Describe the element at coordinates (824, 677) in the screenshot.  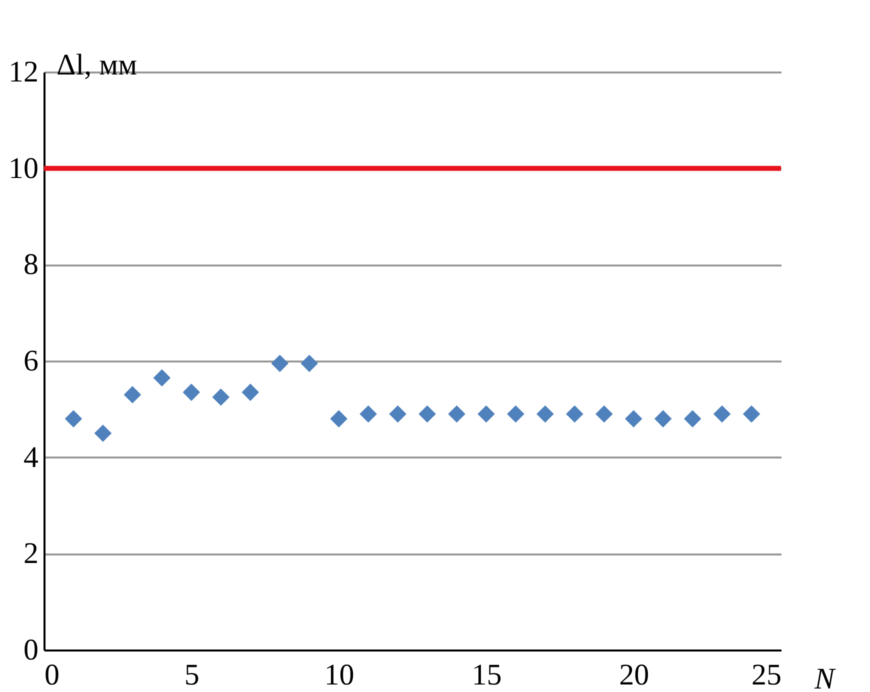
I see `x-axis-title: N` at that location.